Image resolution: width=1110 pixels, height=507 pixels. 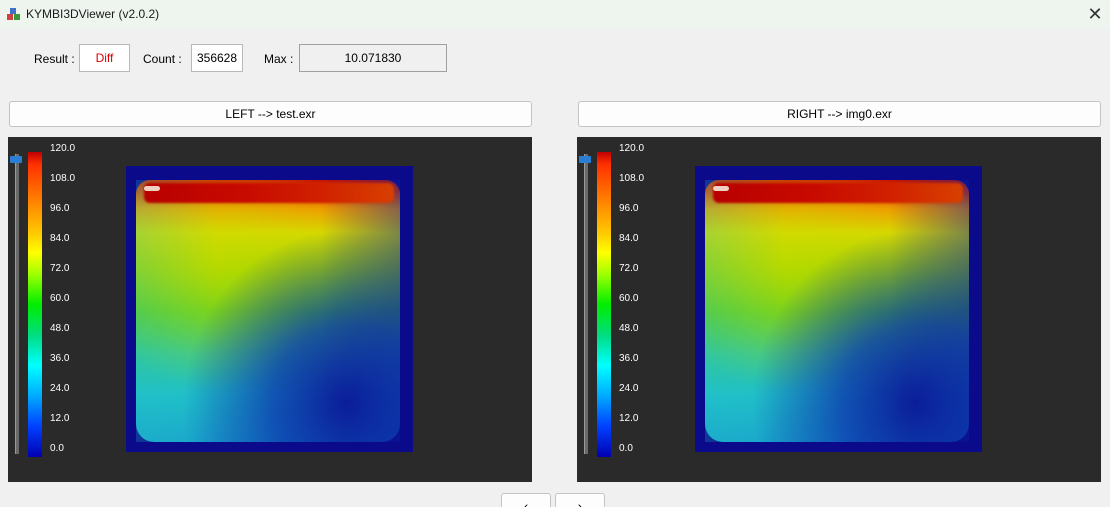 What do you see at coordinates (629, 268) in the screenshot?
I see `right-tick-72: 72.0` at bounding box center [629, 268].